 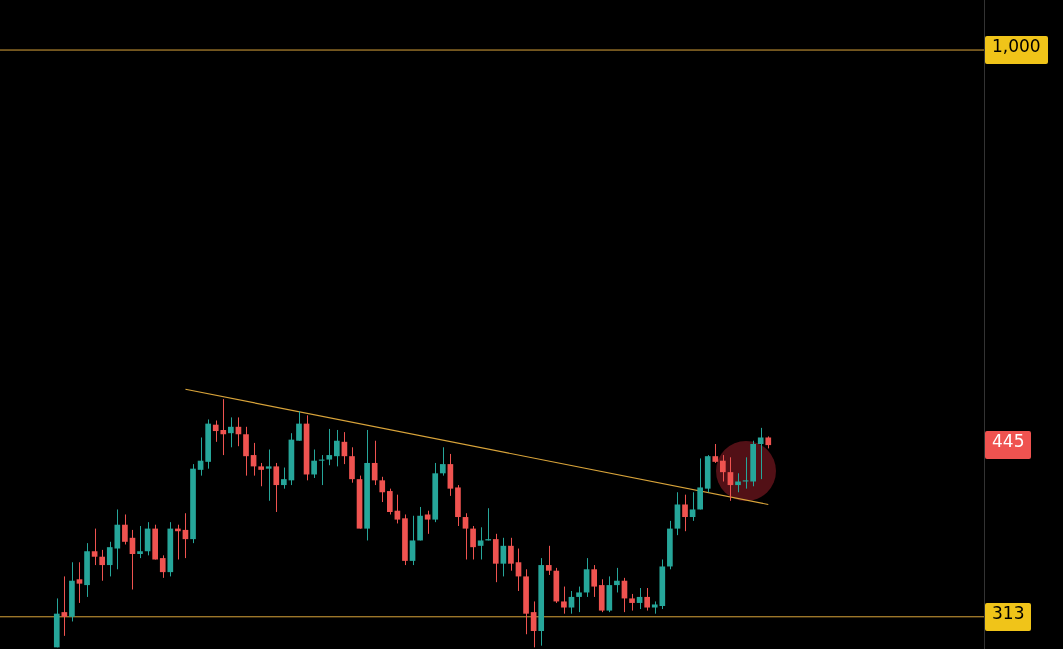 What do you see at coordinates (1016, 50) in the screenshot?
I see `y-tick-label: 1,000` at bounding box center [1016, 50].